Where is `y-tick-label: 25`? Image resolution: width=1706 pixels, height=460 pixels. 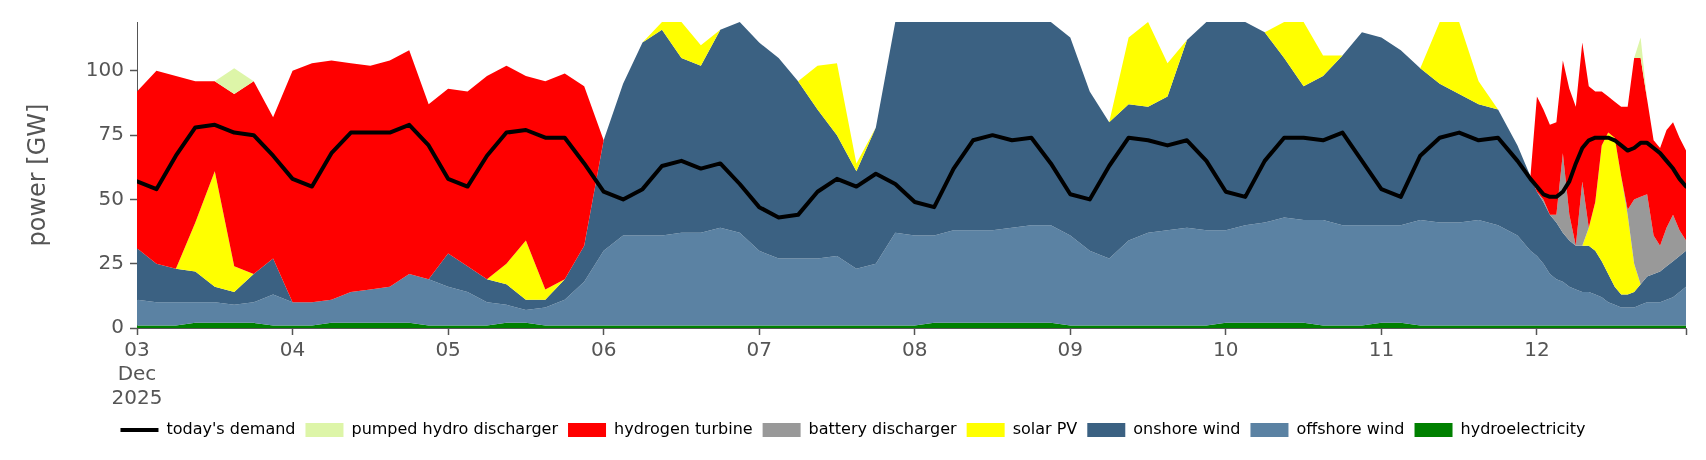 y-tick-label: 25 is located at coordinates (111, 261).